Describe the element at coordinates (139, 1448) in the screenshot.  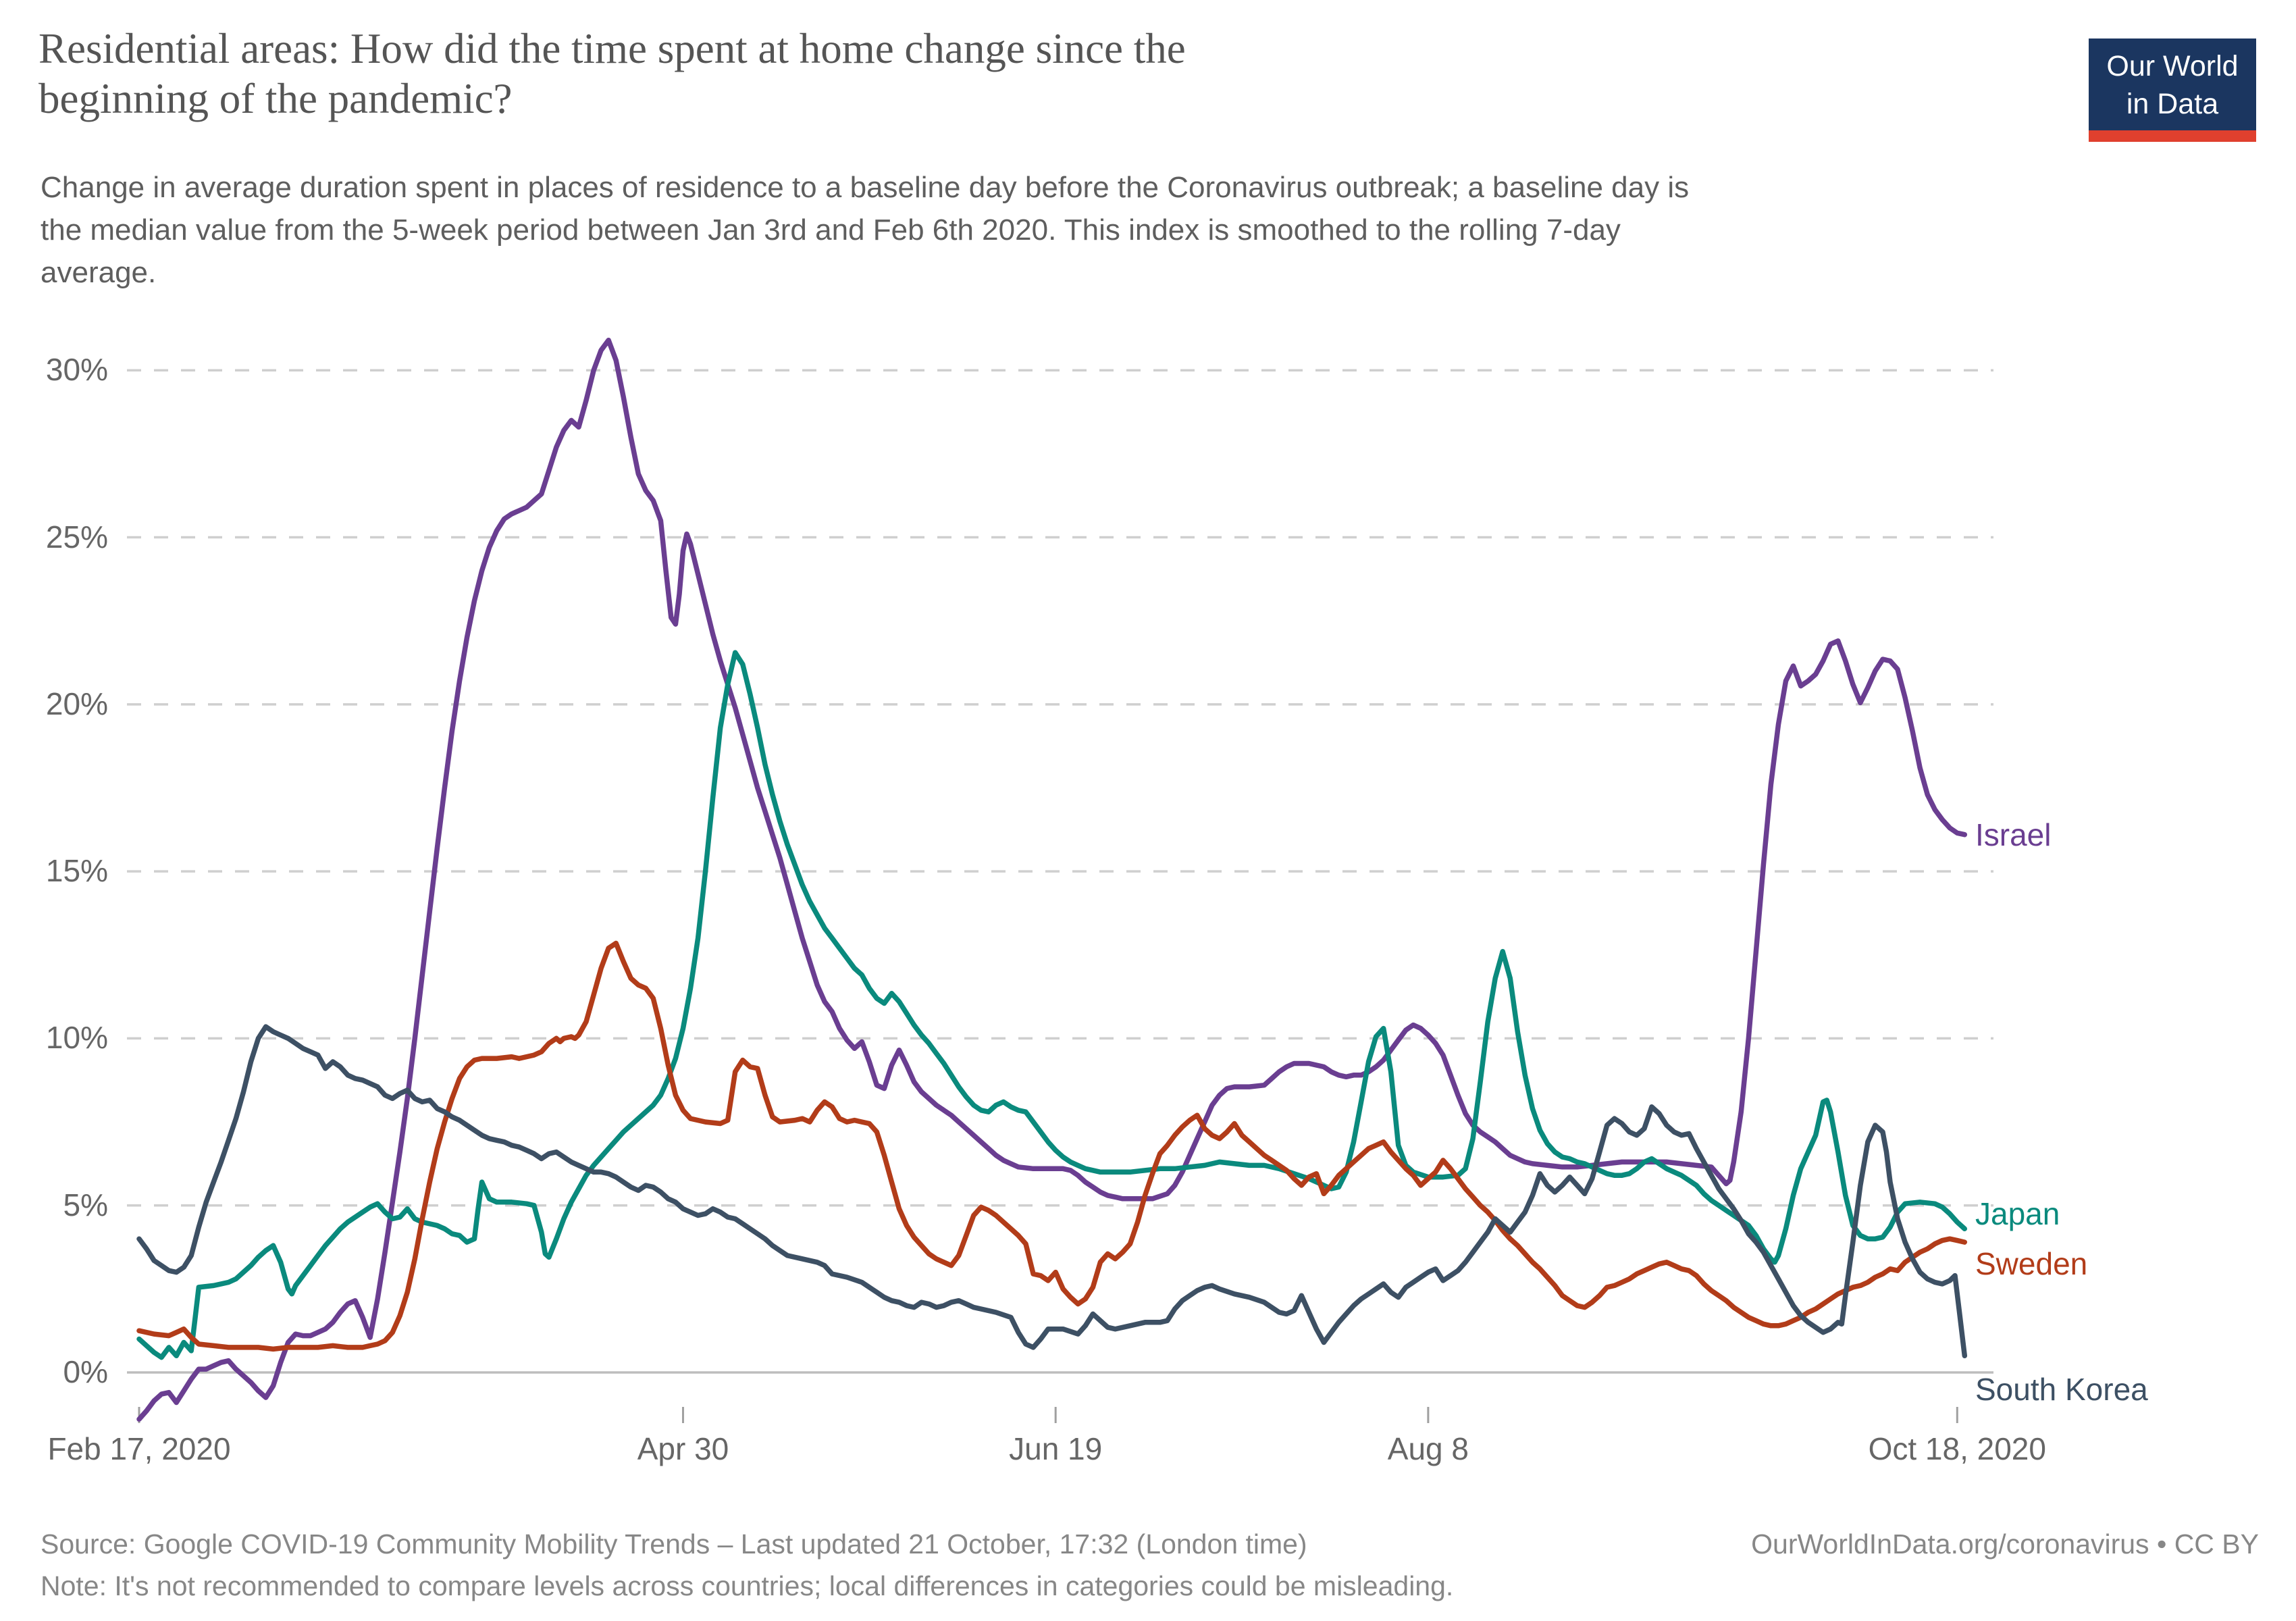
I see `x-axis-label-Feb-17-2020: Feb 17, 2020` at that location.